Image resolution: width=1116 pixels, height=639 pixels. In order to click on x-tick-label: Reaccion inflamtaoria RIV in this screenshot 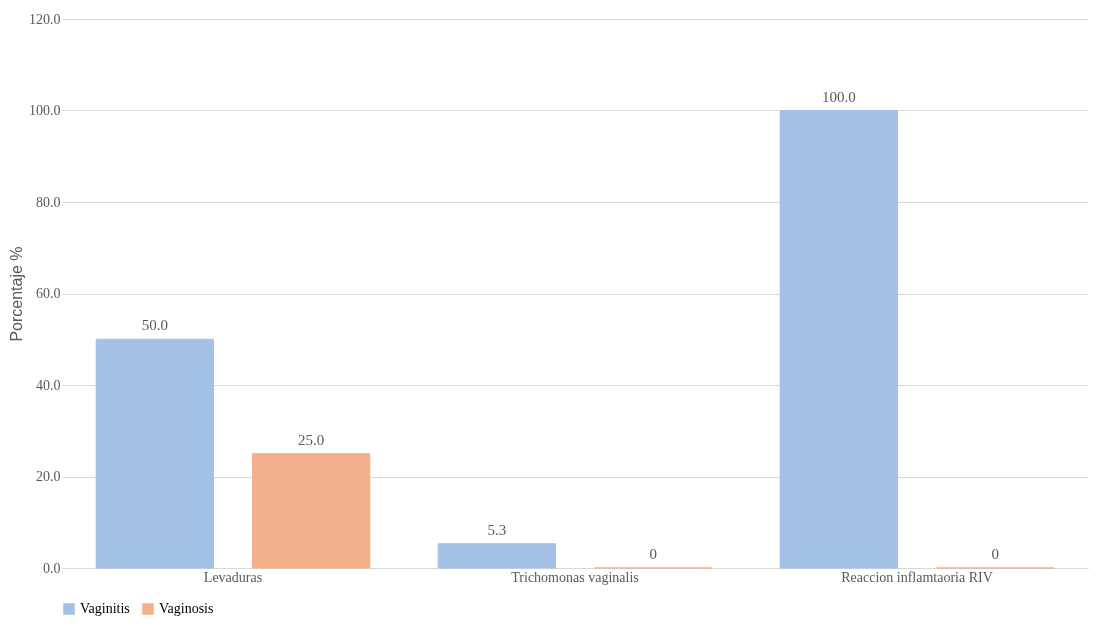, I will do `click(917, 577)`.